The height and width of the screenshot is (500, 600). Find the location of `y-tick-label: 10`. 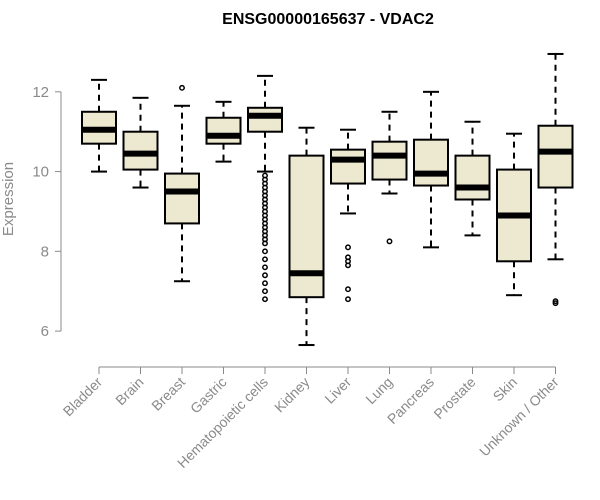

y-tick-label: 10 is located at coordinates (40, 172).